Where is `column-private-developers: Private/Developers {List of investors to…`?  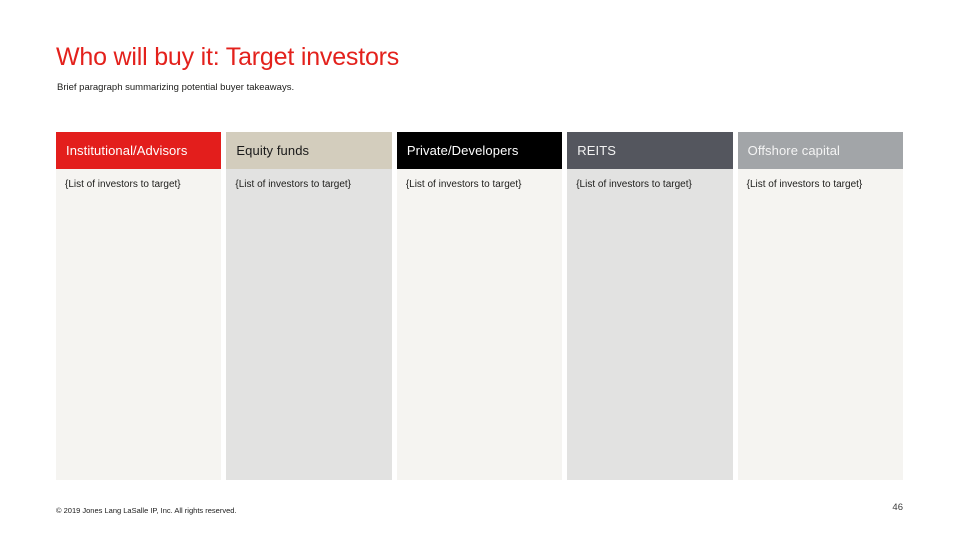 column-private-developers: Private/Developers {List of investors to… is located at coordinates (479, 306).